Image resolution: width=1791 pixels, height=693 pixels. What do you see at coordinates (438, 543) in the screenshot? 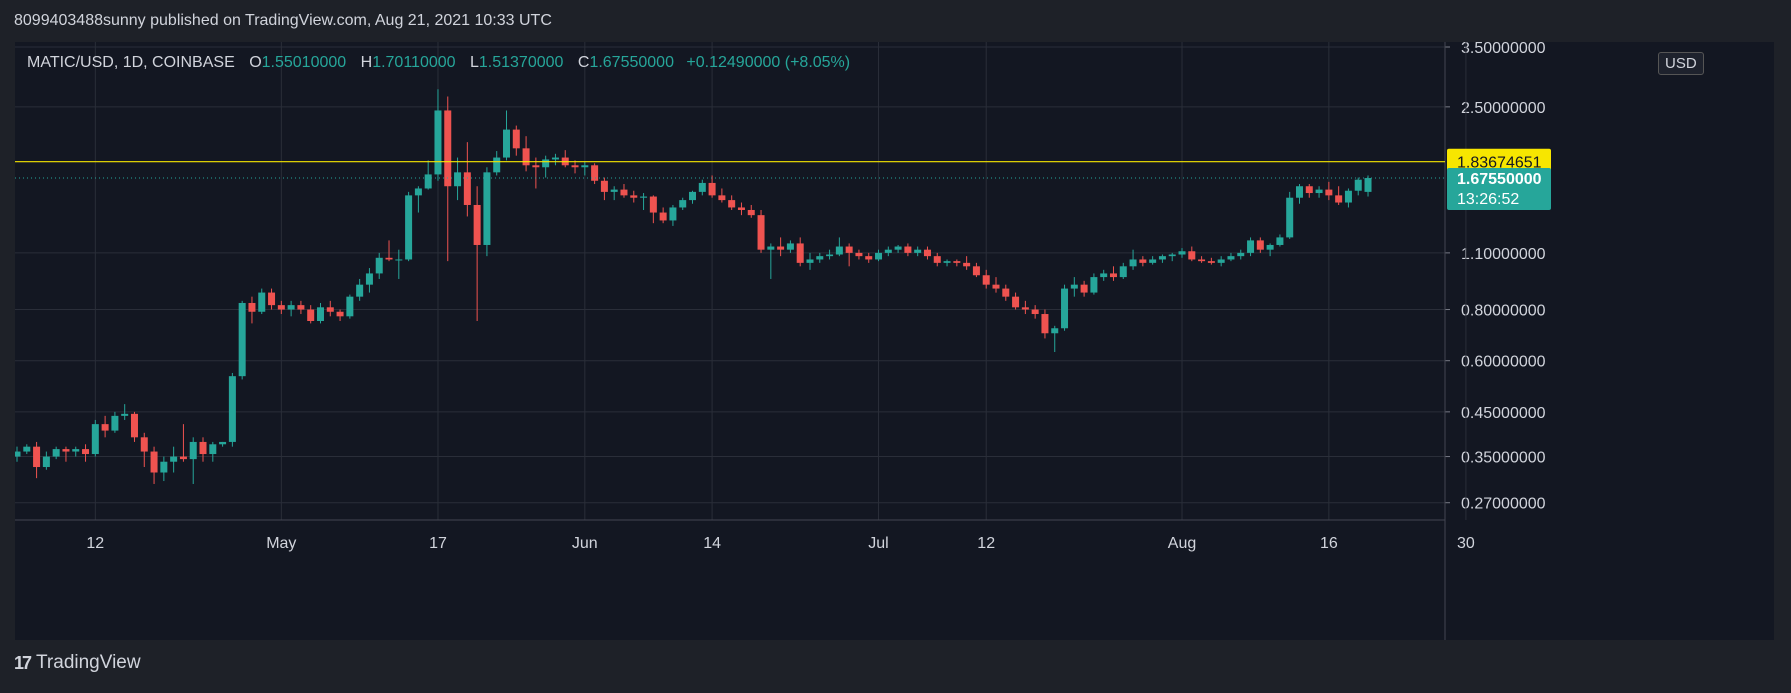
I see `x-tick-label: 17` at bounding box center [438, 543].